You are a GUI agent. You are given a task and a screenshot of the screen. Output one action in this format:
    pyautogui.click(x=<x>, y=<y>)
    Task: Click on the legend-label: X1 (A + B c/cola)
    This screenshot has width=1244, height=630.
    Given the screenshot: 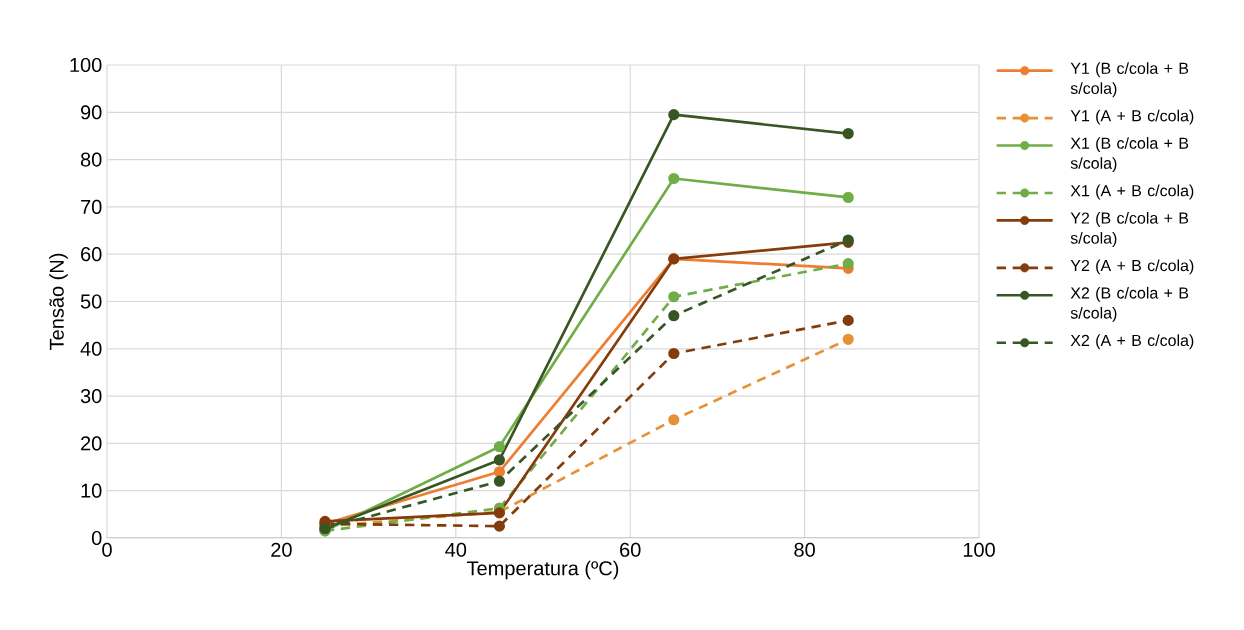 What is the action you would take?
    pyautogui.click(x=1132, y=192)
    